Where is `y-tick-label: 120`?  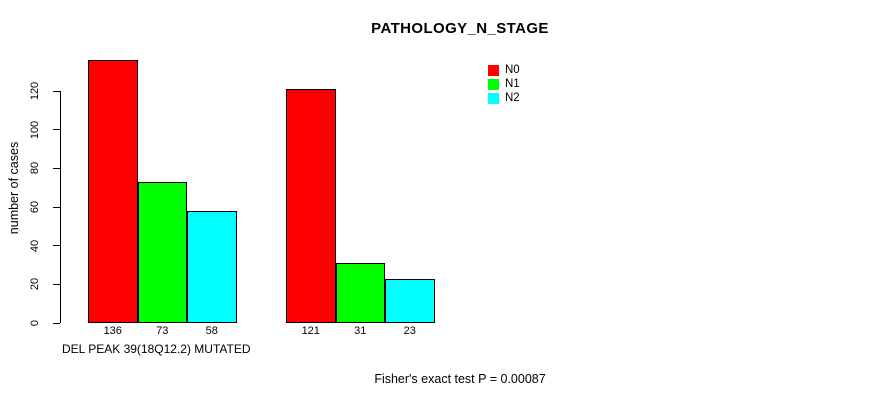 y-tick-label: 120 is located at coordinates (35, 91).